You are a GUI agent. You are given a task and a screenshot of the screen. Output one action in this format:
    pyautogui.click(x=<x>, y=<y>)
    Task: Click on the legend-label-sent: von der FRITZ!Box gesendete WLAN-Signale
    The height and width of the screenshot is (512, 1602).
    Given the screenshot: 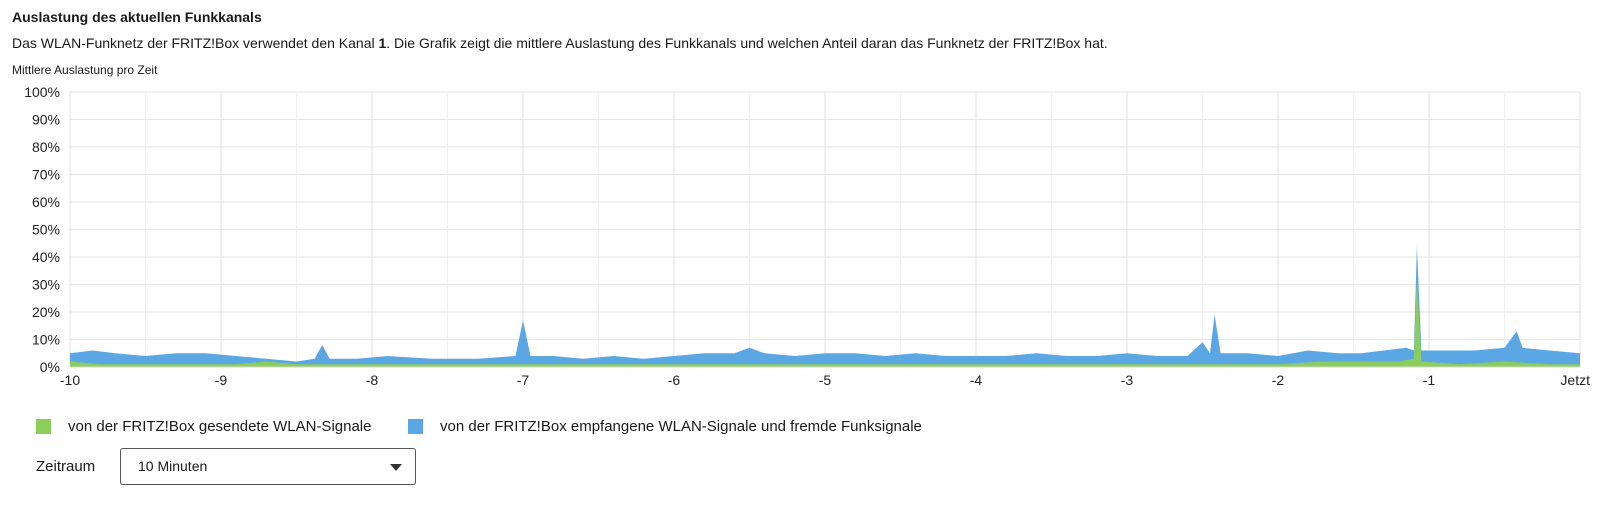 What is the action you would take?
    pyautogui.click(x=220, y=426)
    